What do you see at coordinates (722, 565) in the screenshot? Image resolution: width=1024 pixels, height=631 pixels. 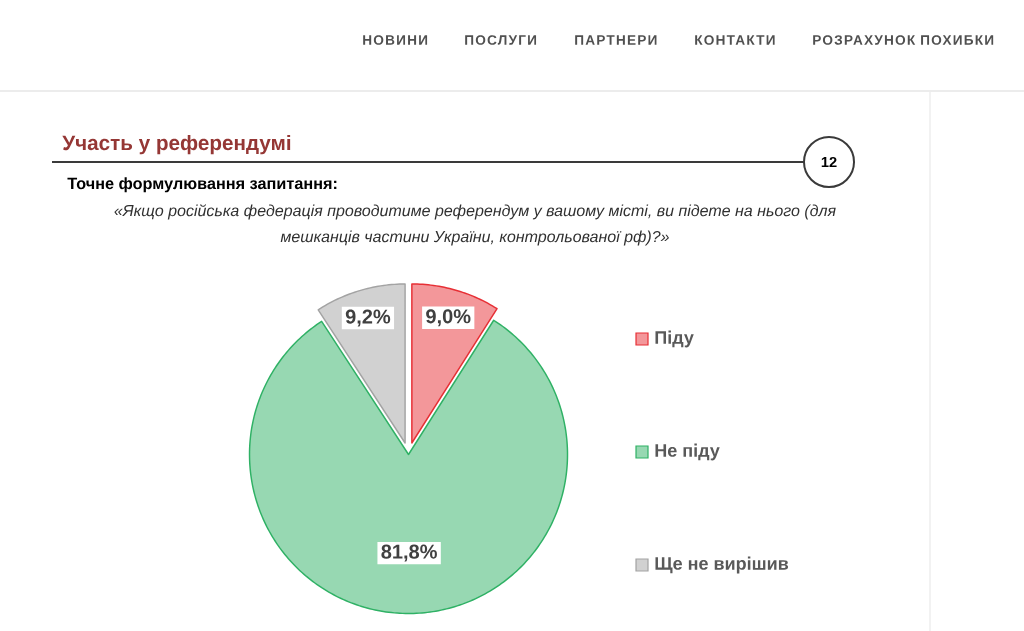 I see `legend-label: Ще не вирішив` at bounding box center [722, 565].